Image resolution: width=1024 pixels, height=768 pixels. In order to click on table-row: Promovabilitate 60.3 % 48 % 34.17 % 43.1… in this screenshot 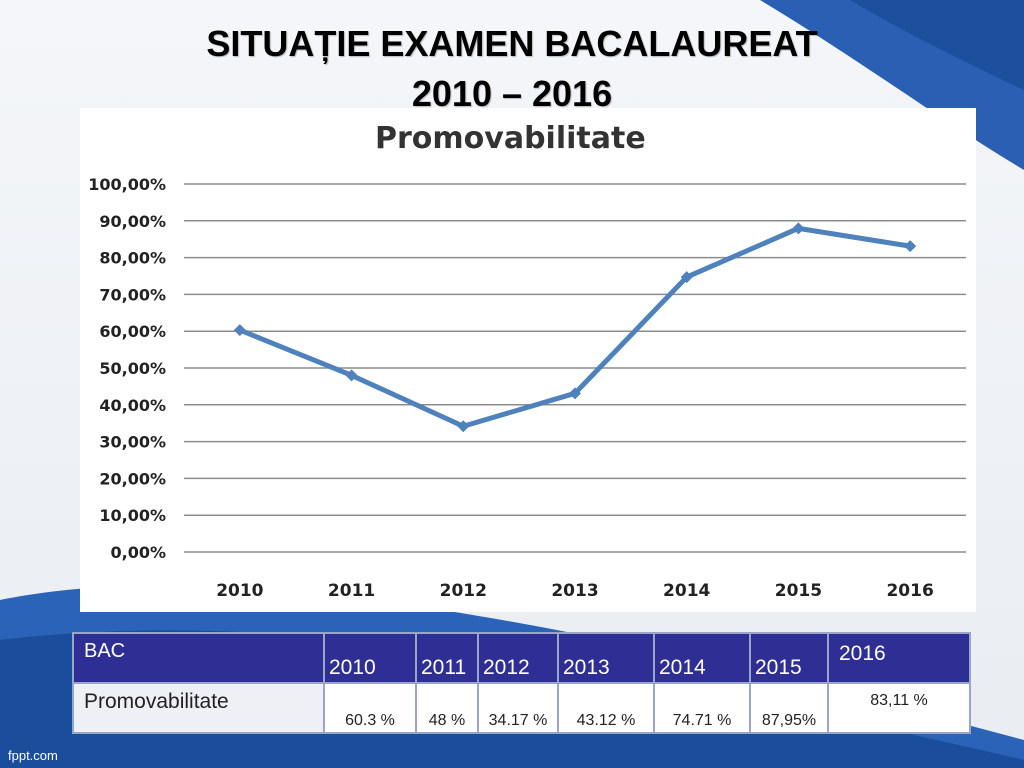, I will do `click(521, 708)`.